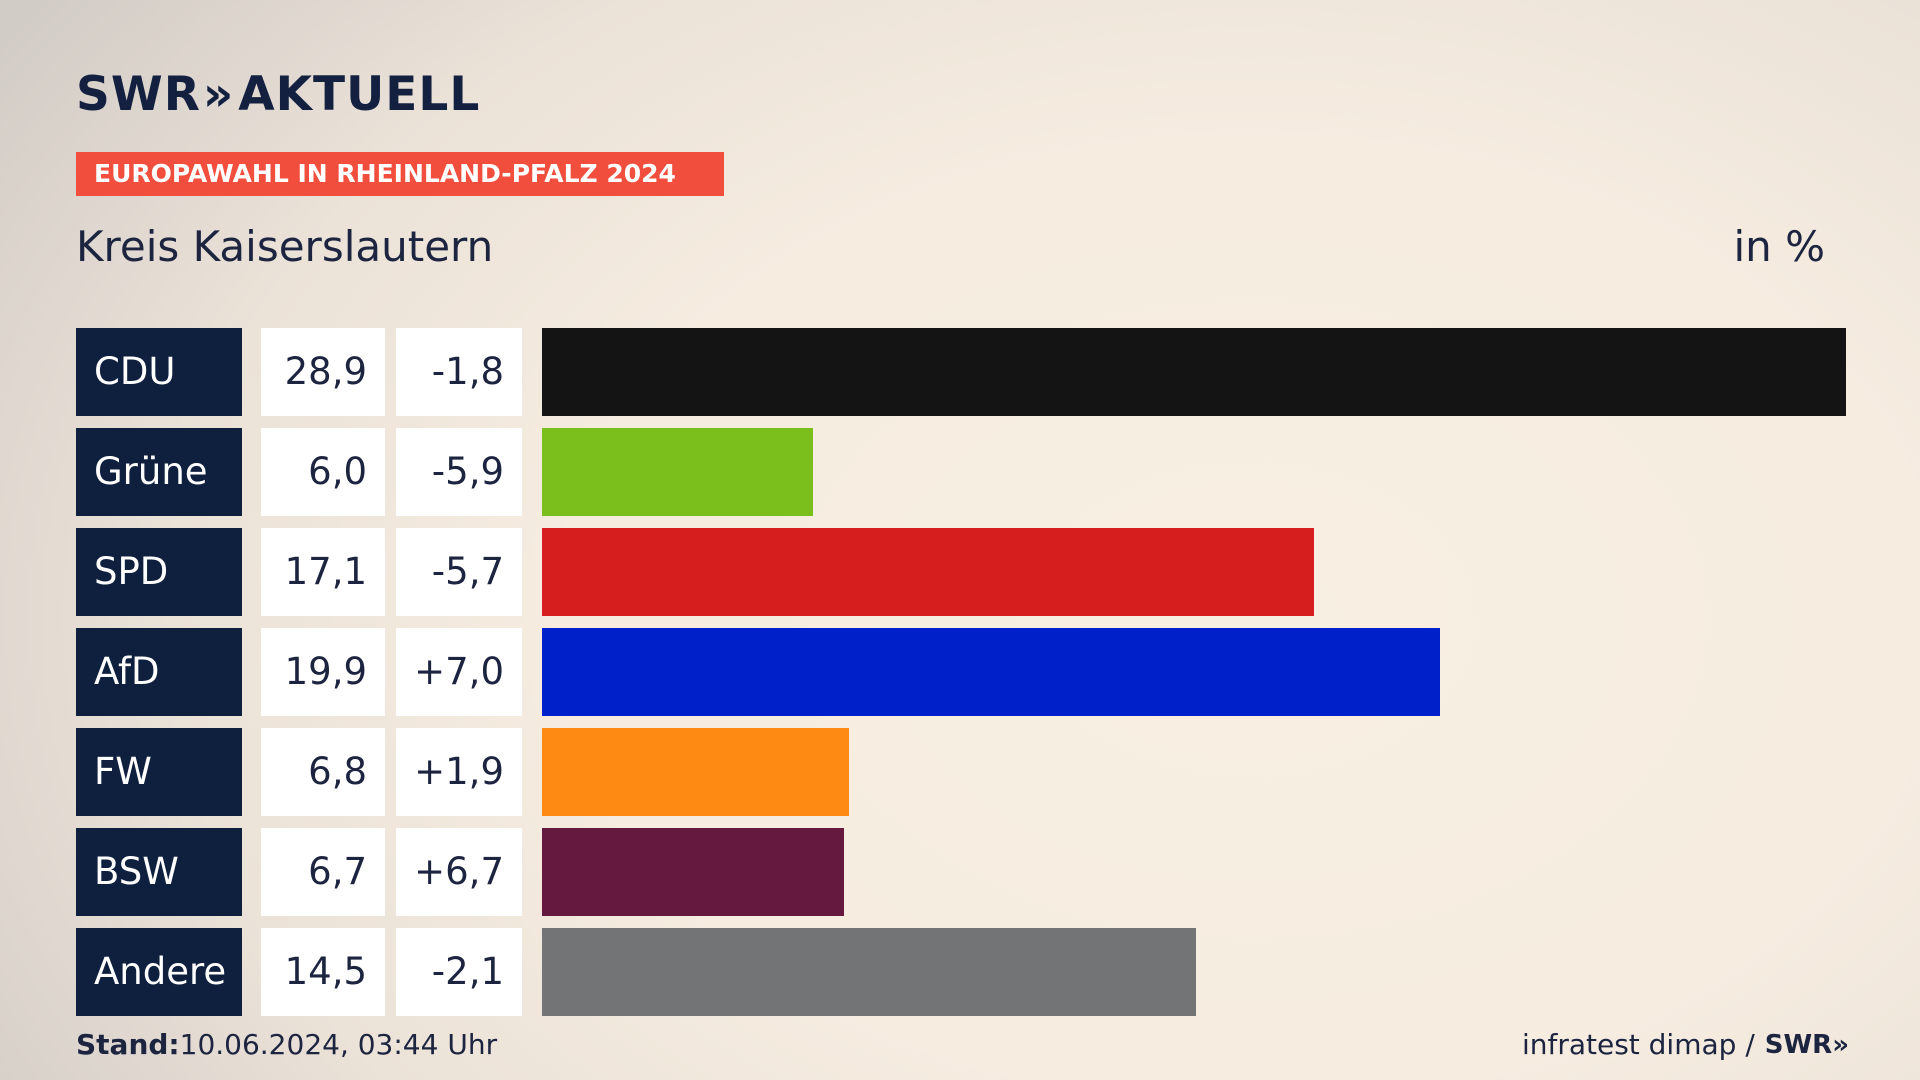 This screenshot has width=1920, height=1080. What do you see at coordinates (459, 872) in the screenshot?
I see `vote-share-change: +6,7` at bounding box center [459, 872].